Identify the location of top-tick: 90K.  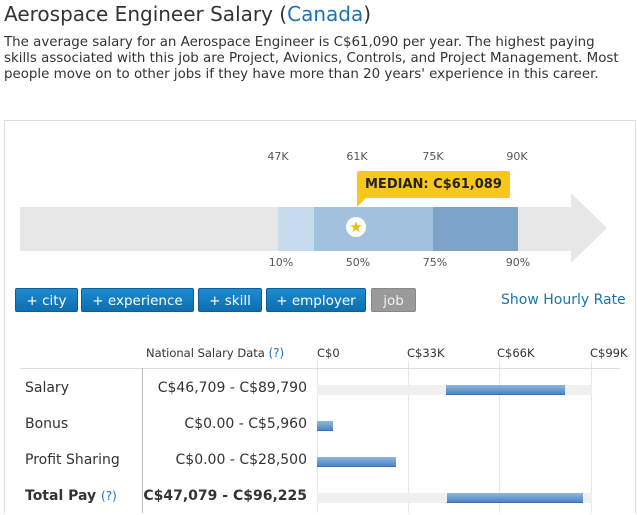
(517, 156).